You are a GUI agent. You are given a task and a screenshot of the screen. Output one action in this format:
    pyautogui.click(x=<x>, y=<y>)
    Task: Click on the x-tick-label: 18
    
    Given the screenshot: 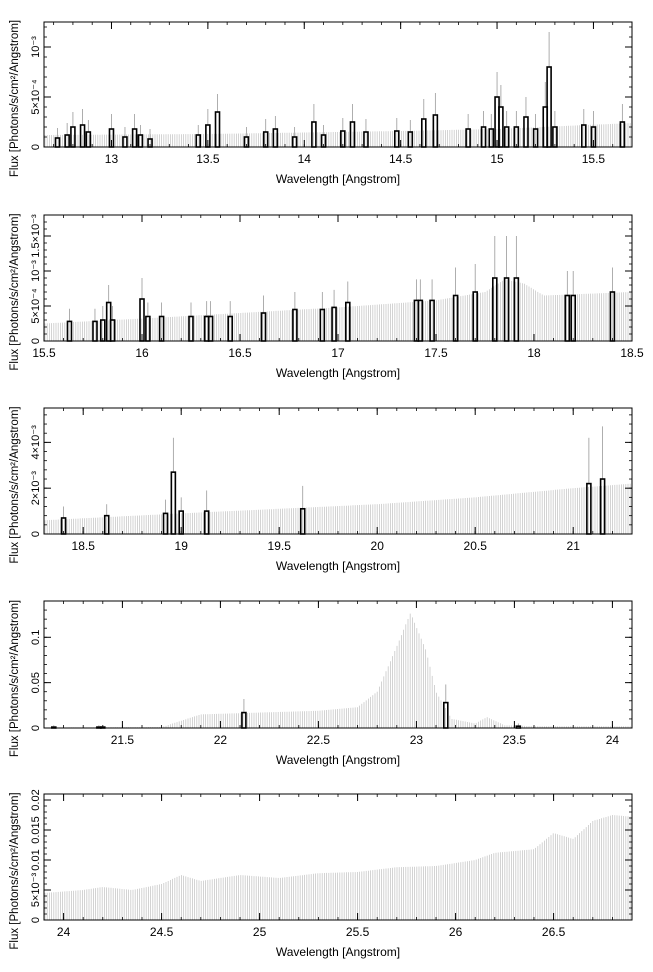 What is the action you would take?
    pyautogui.click(x=534, y=353)
    